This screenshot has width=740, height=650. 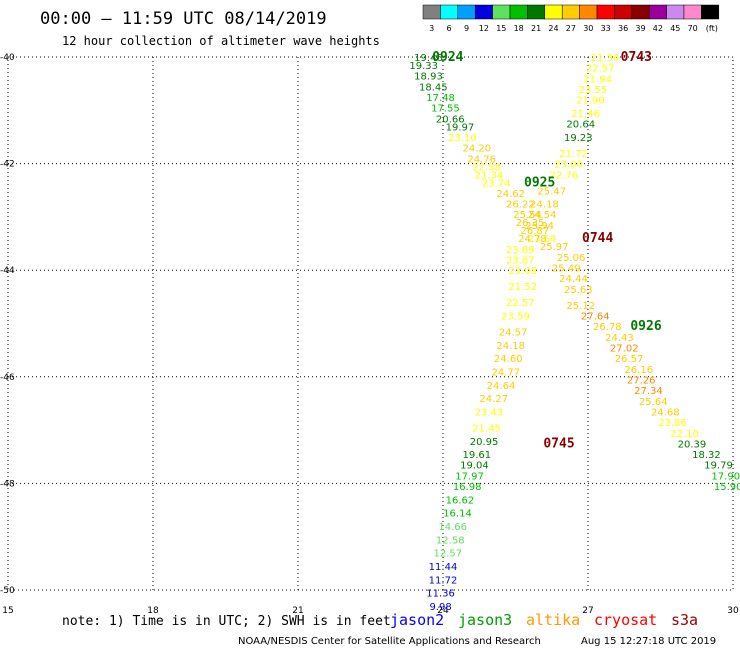 What do you see at coordinates (481, 159) in the screenshot?
I see `wave-height-value: 24.76` at bounding box center [481, 159].